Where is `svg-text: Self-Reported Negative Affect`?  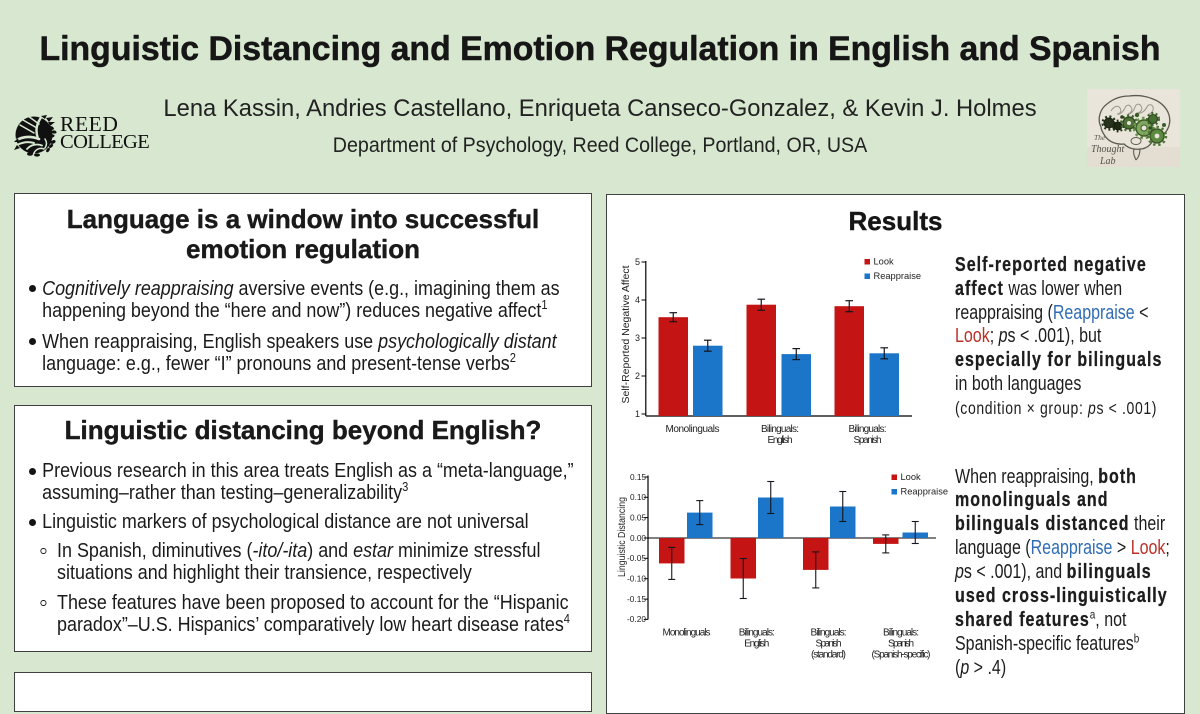 svg-text: Self-Reported Negative Affect is located at coordinates (626, 334).